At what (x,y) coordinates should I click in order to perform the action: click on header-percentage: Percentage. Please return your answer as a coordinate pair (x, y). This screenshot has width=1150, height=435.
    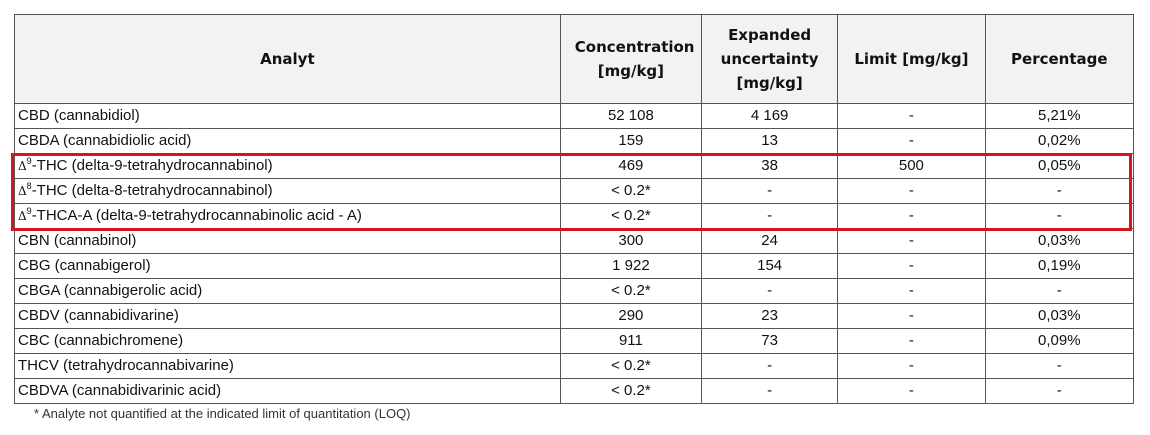
    Looking at the image, I should click on (1059, 59).